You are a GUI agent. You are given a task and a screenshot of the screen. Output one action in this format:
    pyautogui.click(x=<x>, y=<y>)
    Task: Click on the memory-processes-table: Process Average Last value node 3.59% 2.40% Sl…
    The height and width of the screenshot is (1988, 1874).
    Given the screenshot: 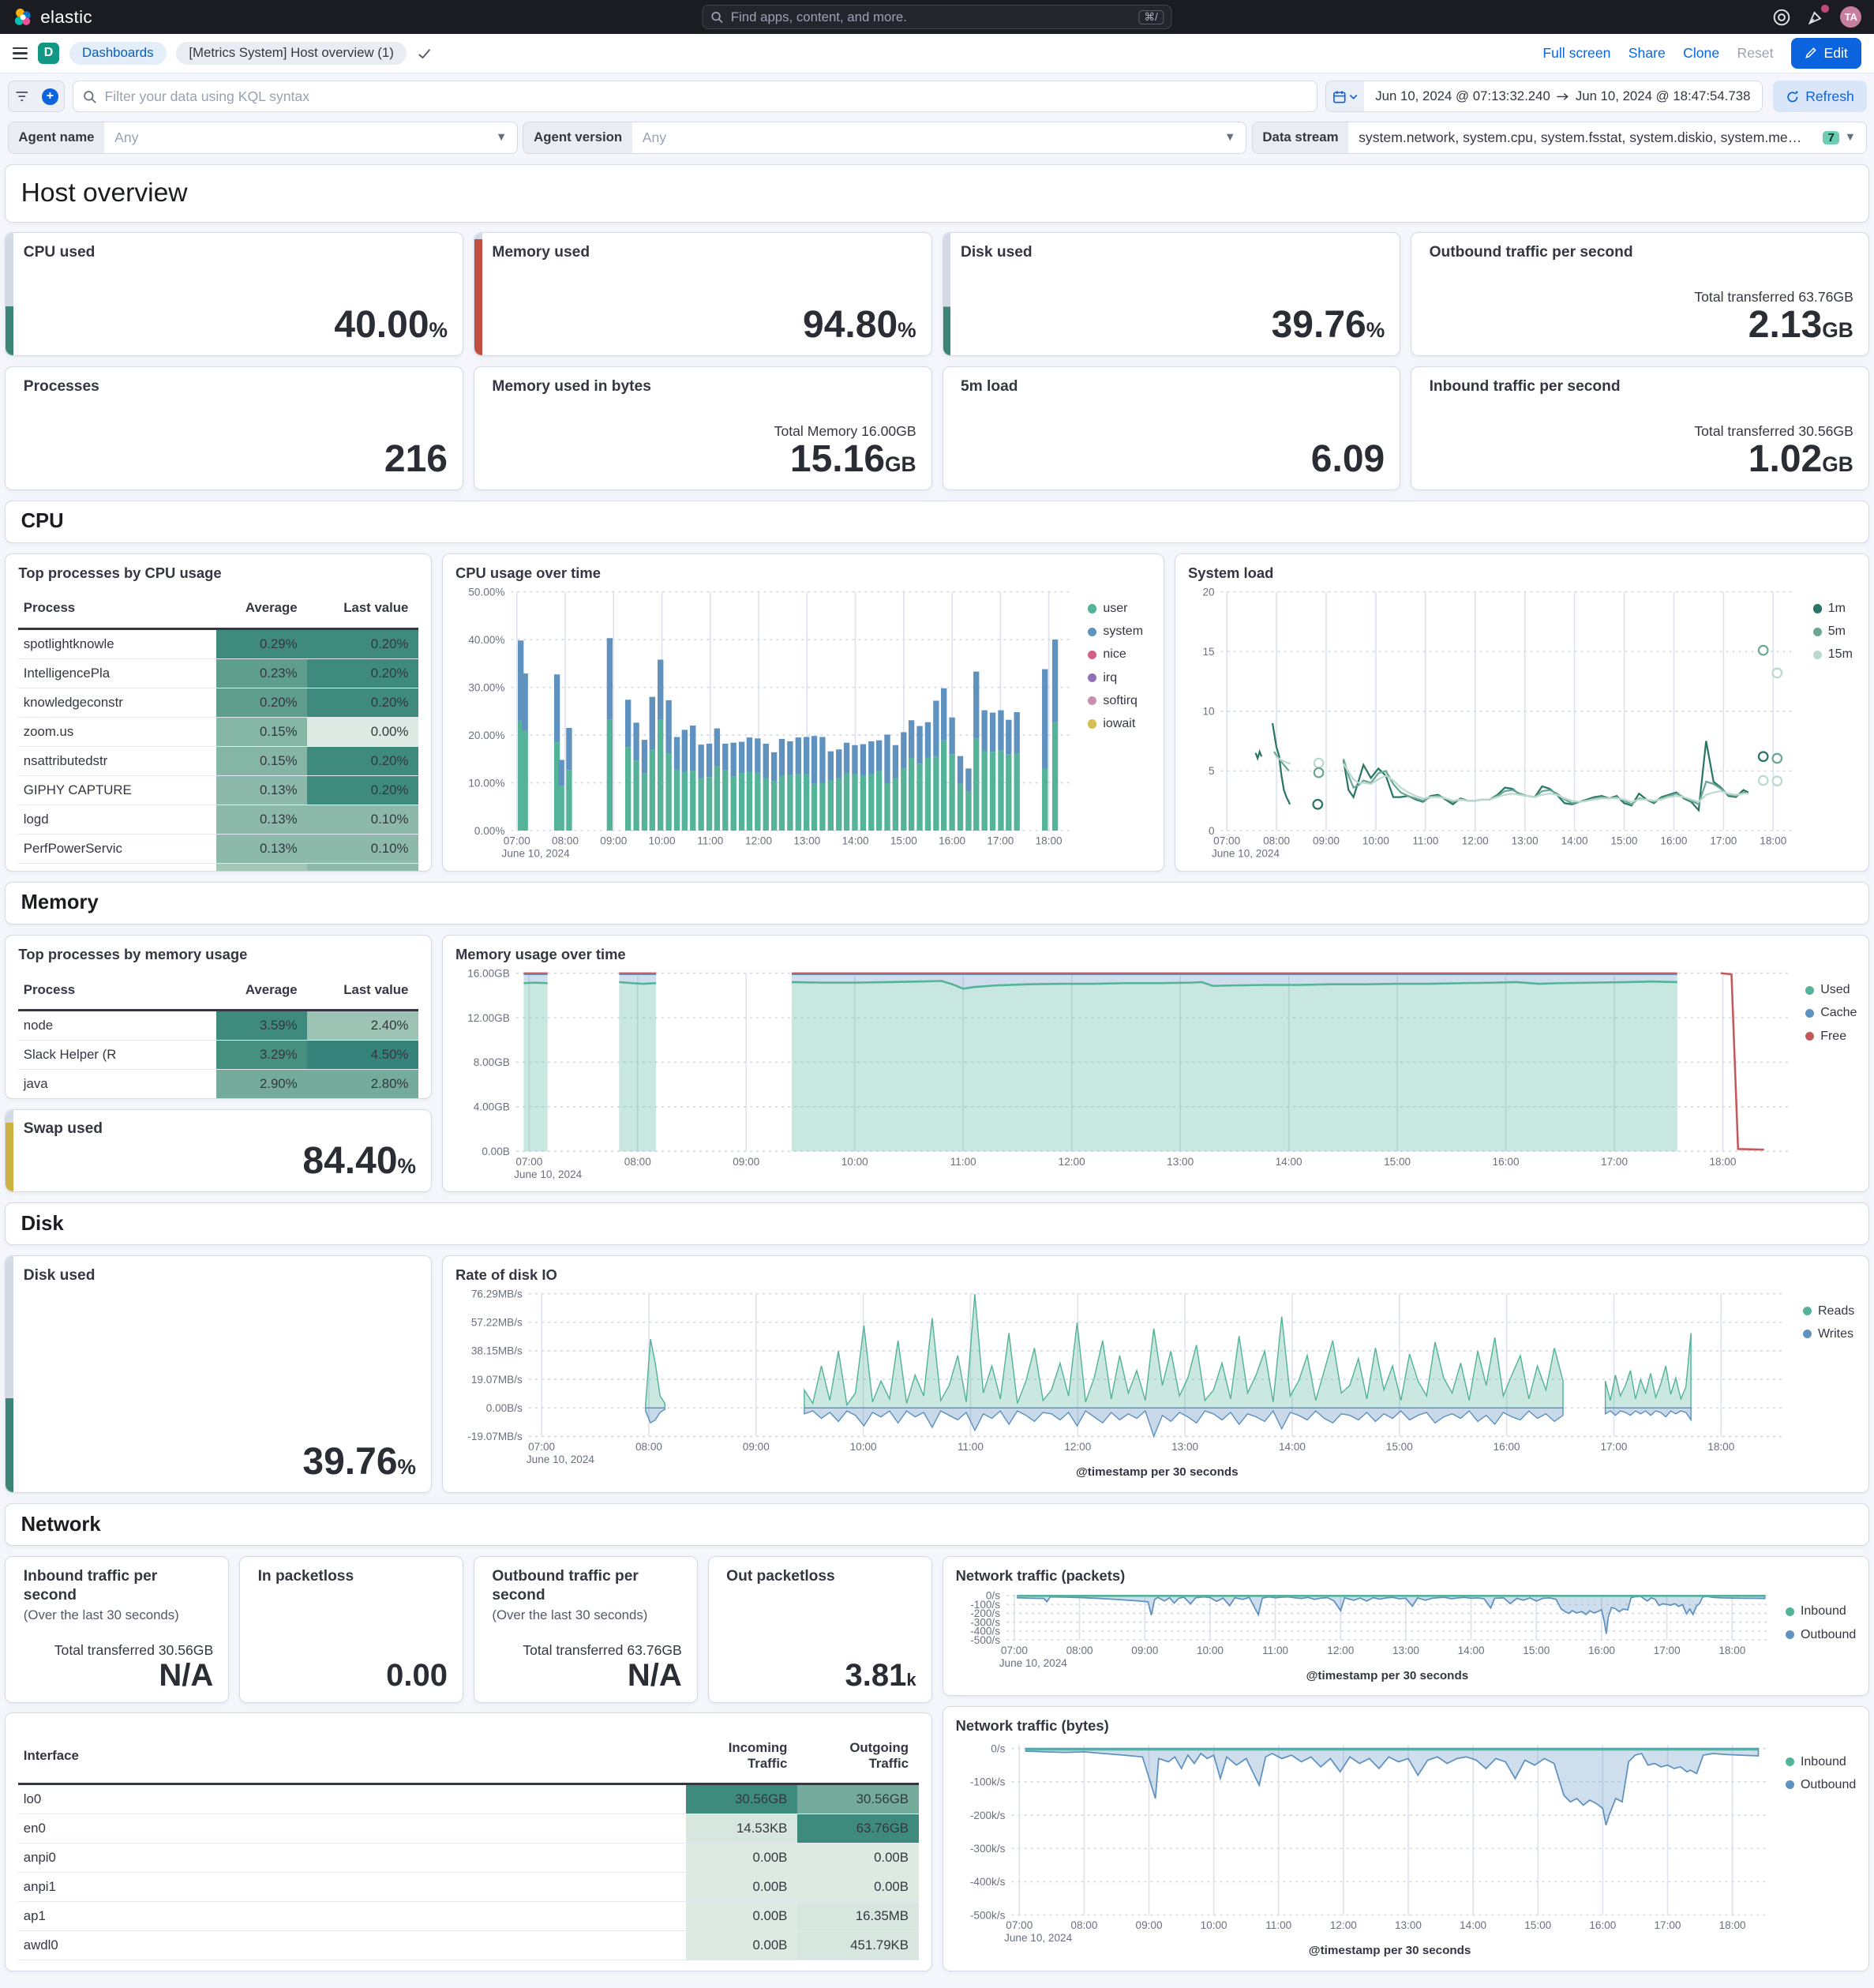 What is the action you would take?
    pyautogui.click(x=218, y=1032)
    